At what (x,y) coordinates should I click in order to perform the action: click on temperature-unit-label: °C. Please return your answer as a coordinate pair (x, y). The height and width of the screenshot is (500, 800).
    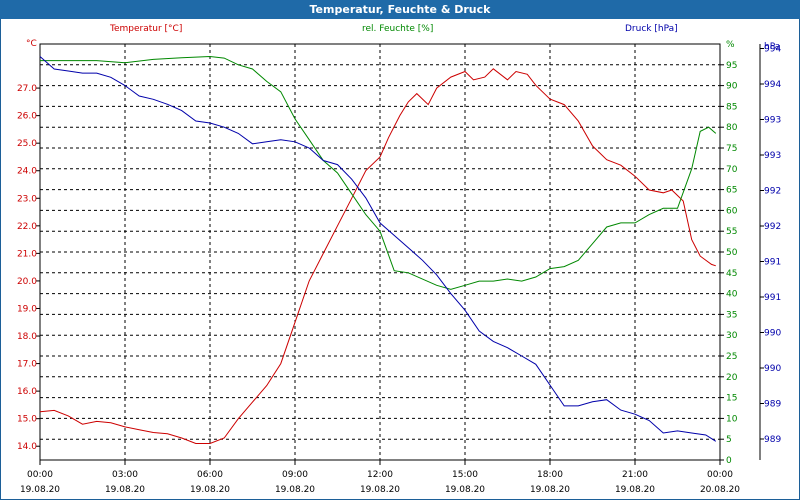
    Looking at the image, I should click on (31, 44).